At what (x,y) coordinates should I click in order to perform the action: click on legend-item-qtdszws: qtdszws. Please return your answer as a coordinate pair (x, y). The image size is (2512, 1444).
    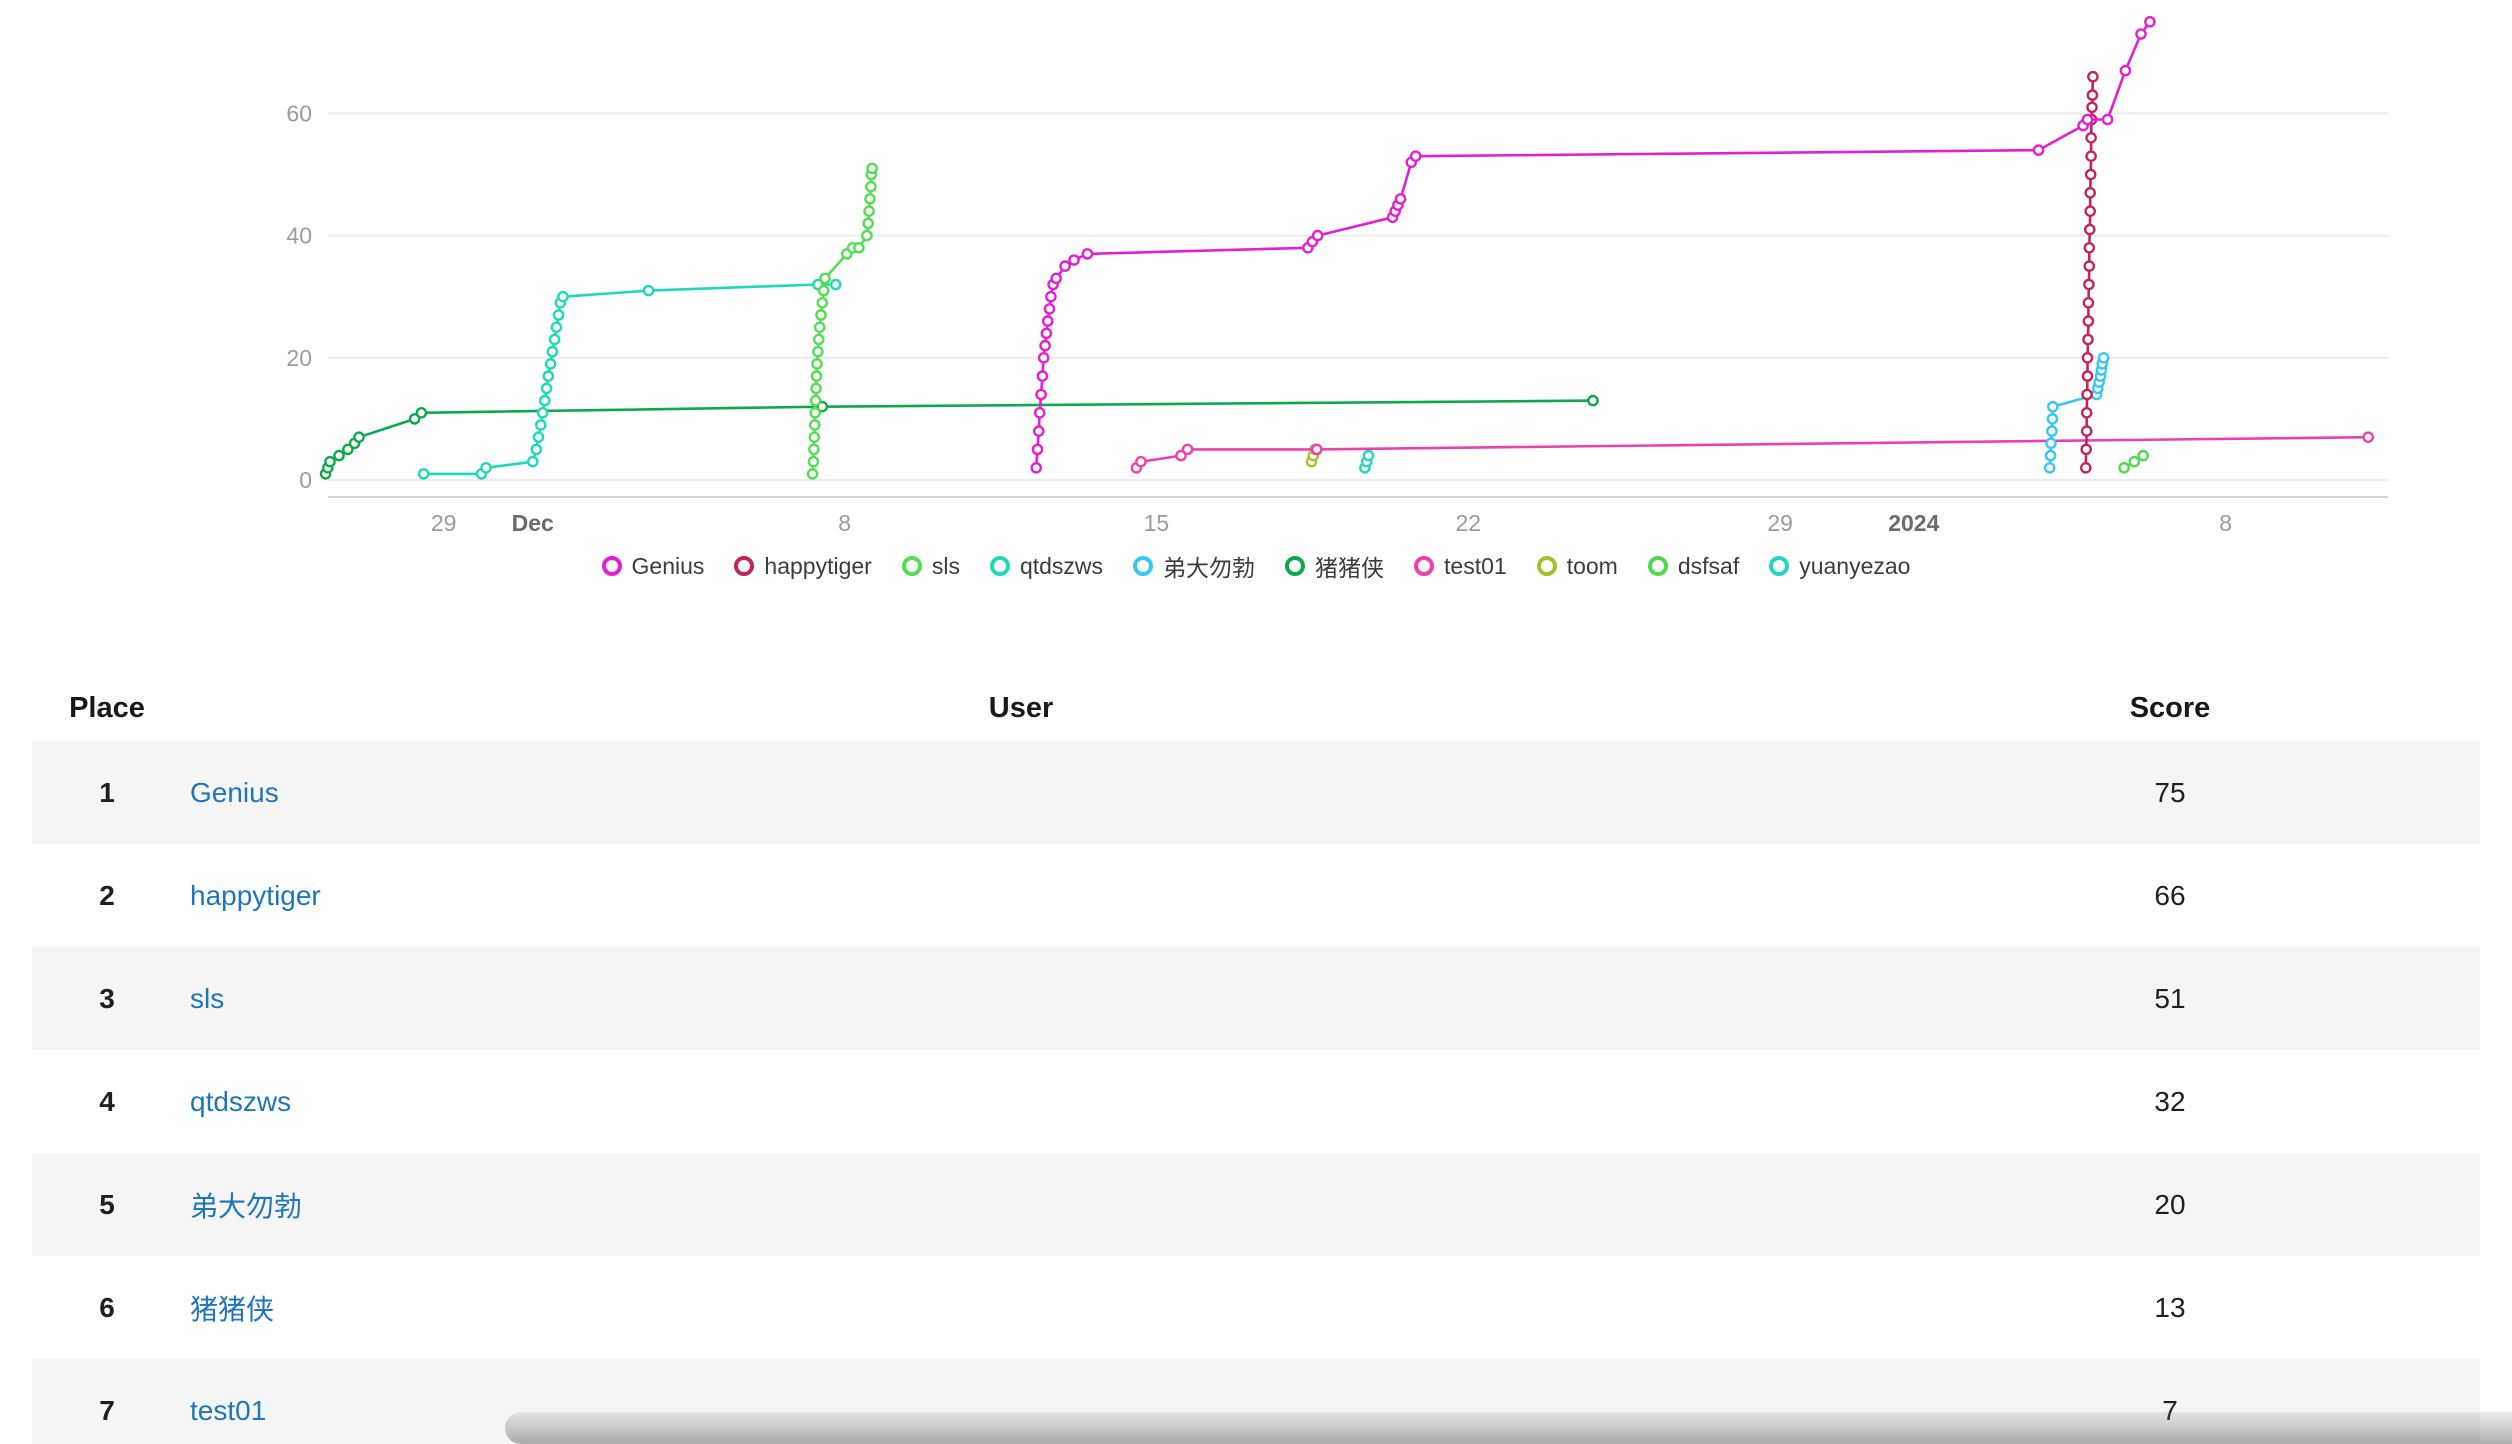
    Looking at the image, I should click on (1046, 566).